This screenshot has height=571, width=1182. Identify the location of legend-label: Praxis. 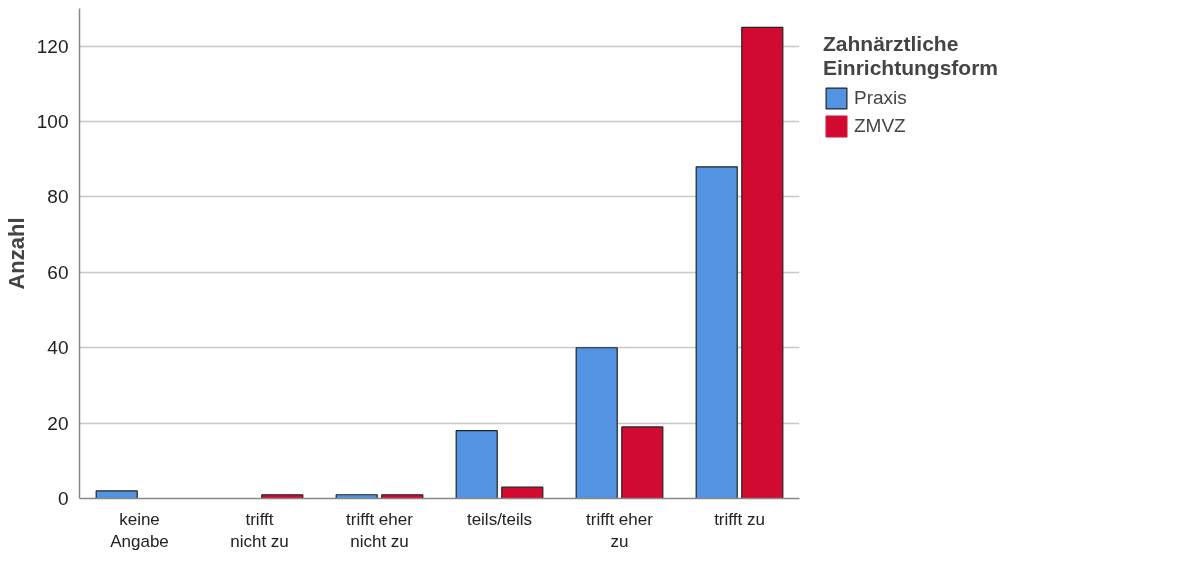
(880, 98).